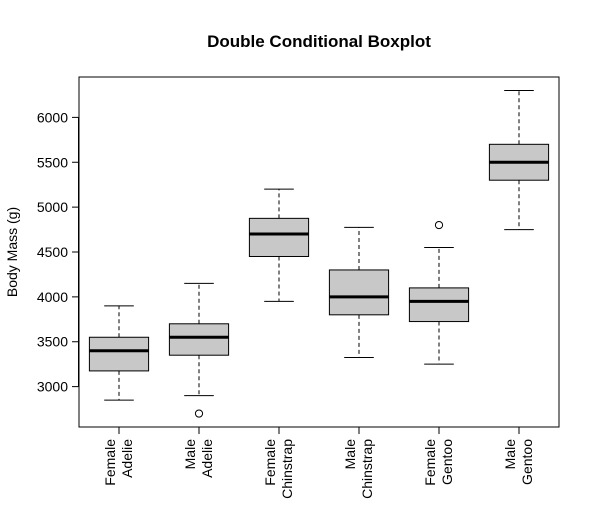 The image size is (600, 526). I want to click on y-tick-label: 5500, so click(52, 162).